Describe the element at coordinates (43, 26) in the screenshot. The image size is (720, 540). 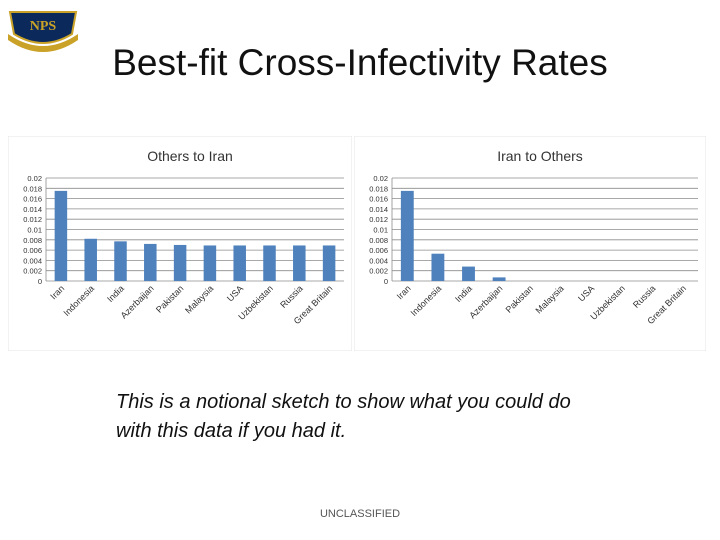
I see `logo-text: NPS` at that location.